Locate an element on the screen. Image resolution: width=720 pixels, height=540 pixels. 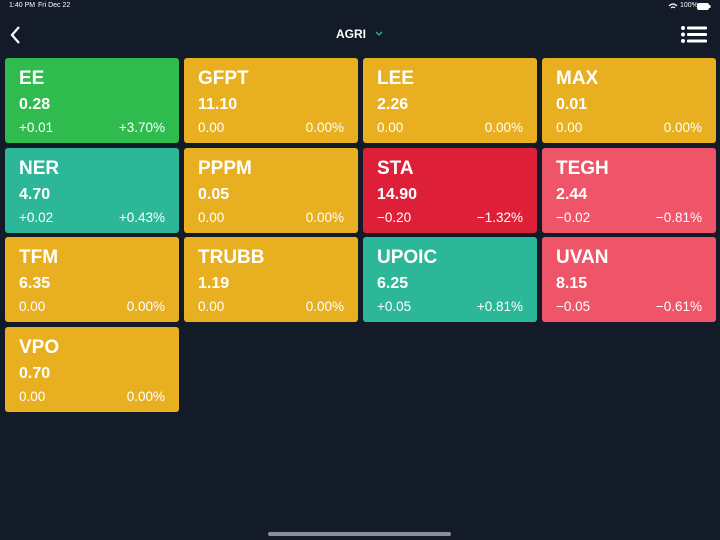
stock-price: 14.90 is located at coordinates (397, 194).